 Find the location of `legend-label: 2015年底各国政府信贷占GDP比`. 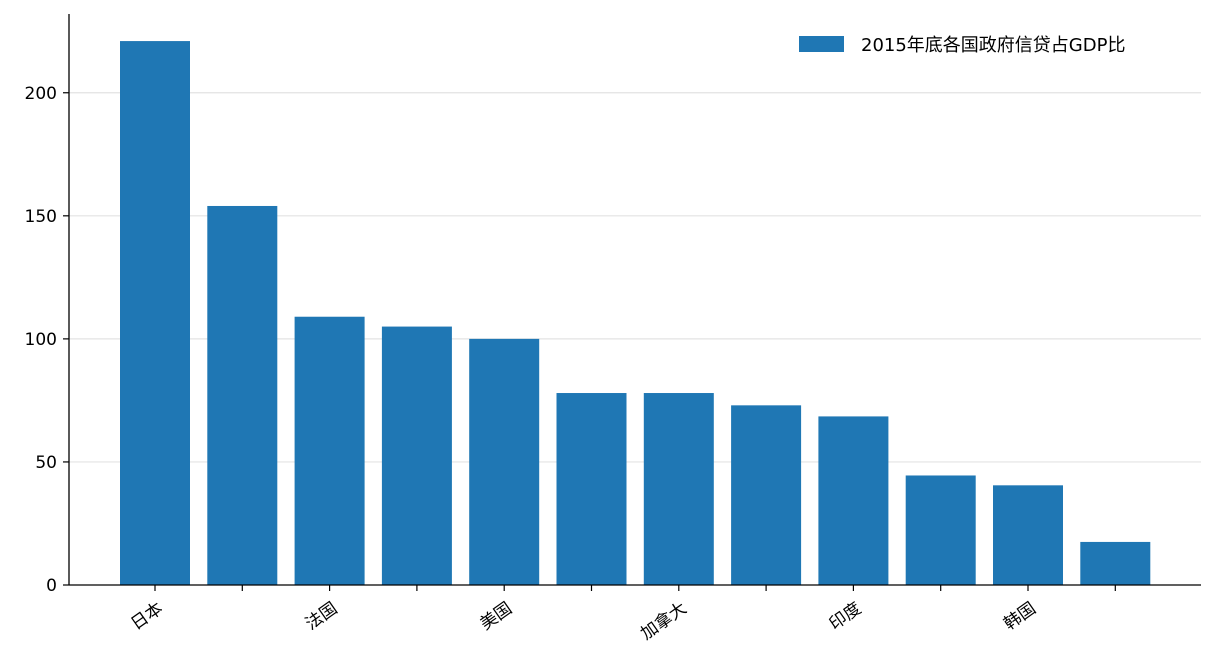

legend-label: 2015年底各国政府信贷占GDP比 is located at coordinates (993, 45).